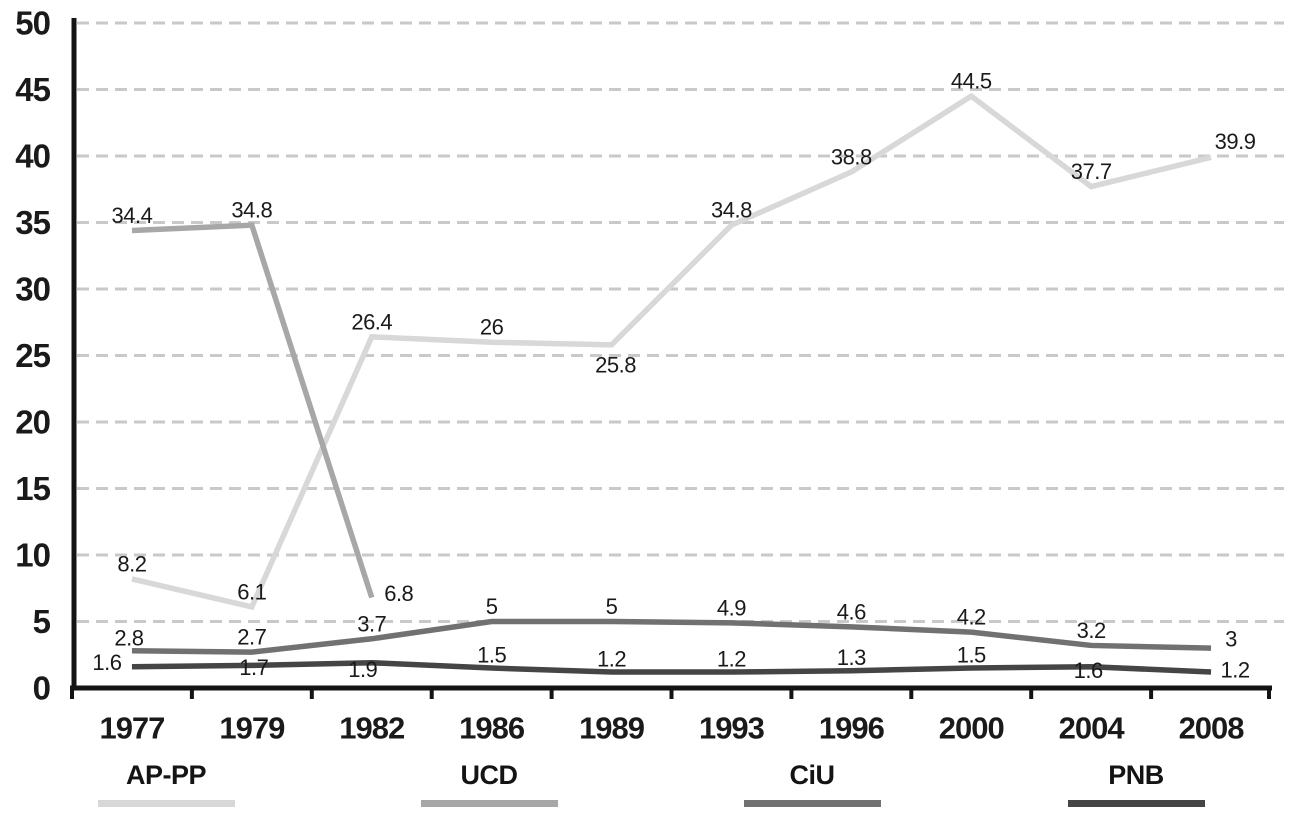 This screenshot has width=1303, height=823. I want to click on x-axis-tick-label: 1993, so click(732, 727).